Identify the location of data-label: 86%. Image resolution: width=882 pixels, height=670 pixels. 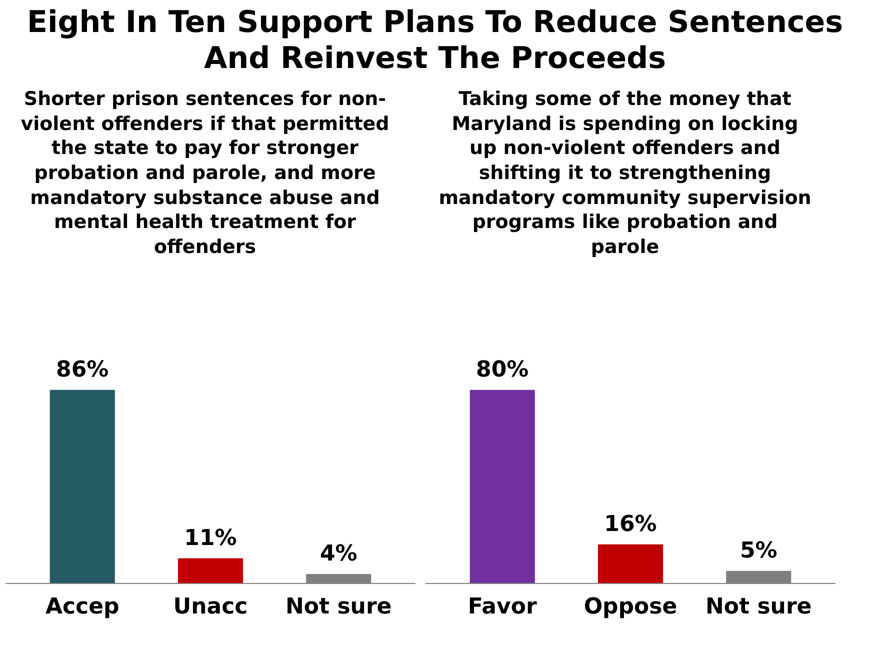
(82, 369).